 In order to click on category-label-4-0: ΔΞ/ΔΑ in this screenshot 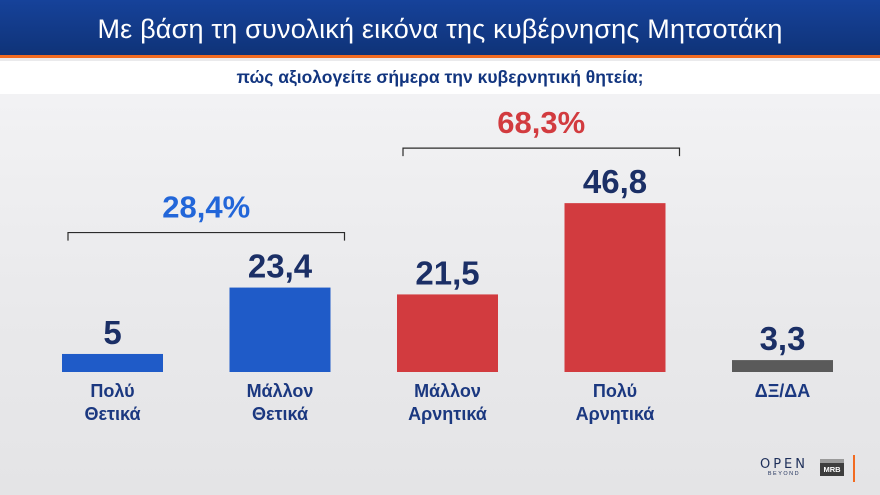, I will do `click(782, 391)`.